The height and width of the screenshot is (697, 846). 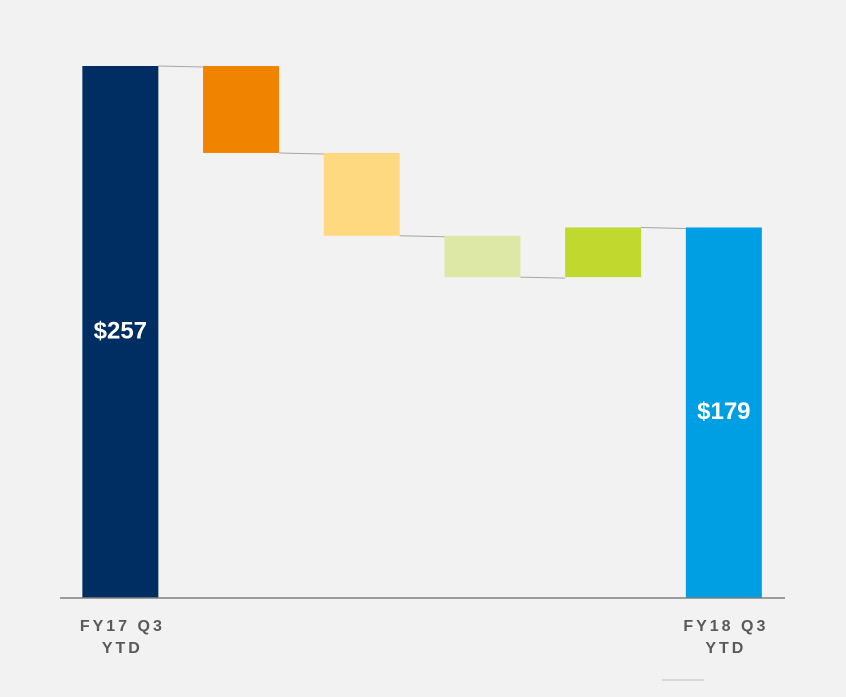 I want to click on value-label: $257, so click(x=120, y=330).